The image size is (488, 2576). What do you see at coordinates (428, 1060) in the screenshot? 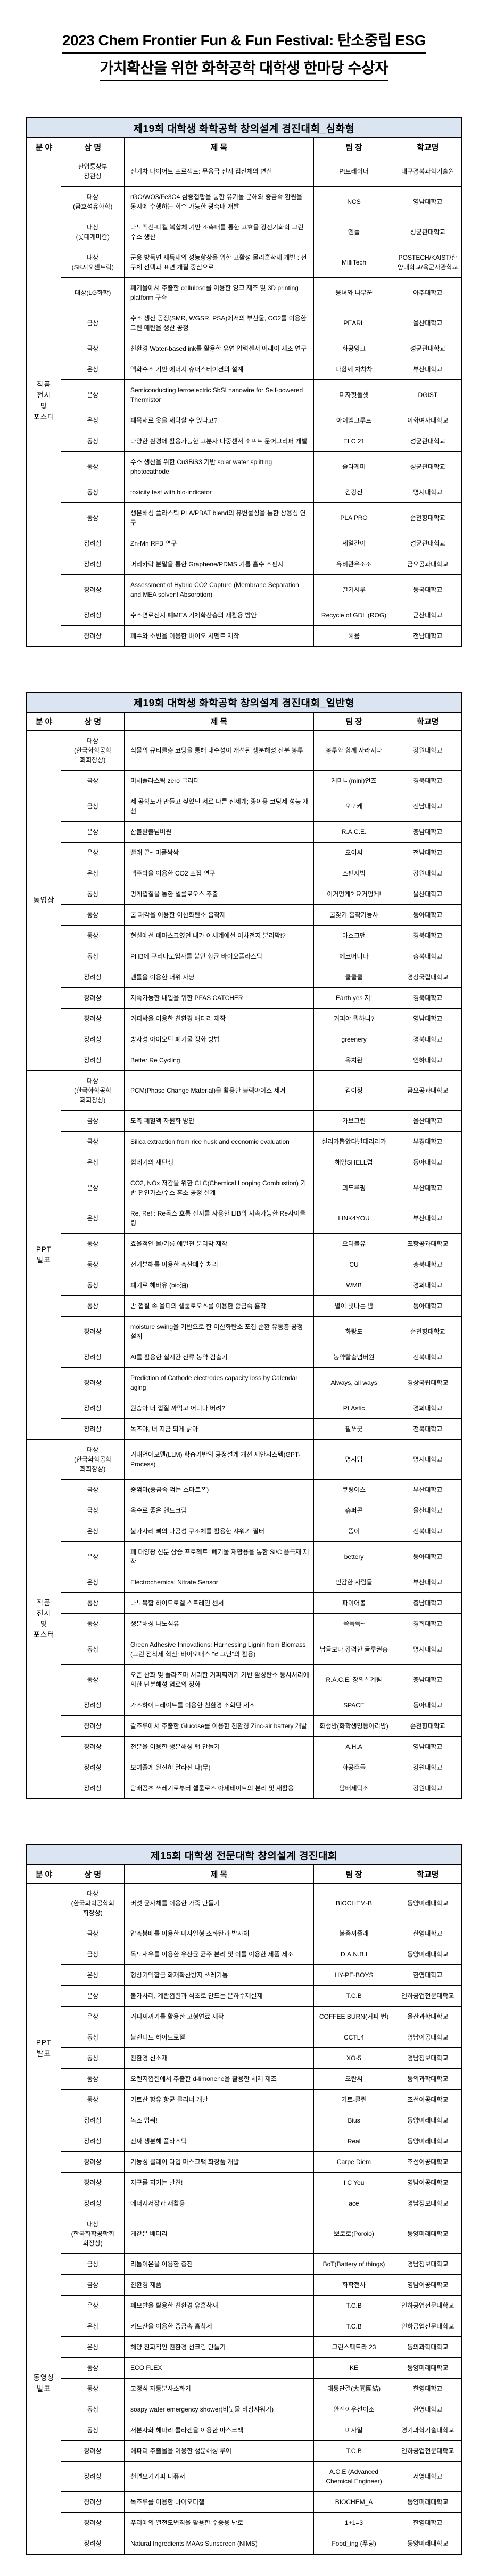
I see `school-cell: 인하대학교` at bounding box center [428, 1060].